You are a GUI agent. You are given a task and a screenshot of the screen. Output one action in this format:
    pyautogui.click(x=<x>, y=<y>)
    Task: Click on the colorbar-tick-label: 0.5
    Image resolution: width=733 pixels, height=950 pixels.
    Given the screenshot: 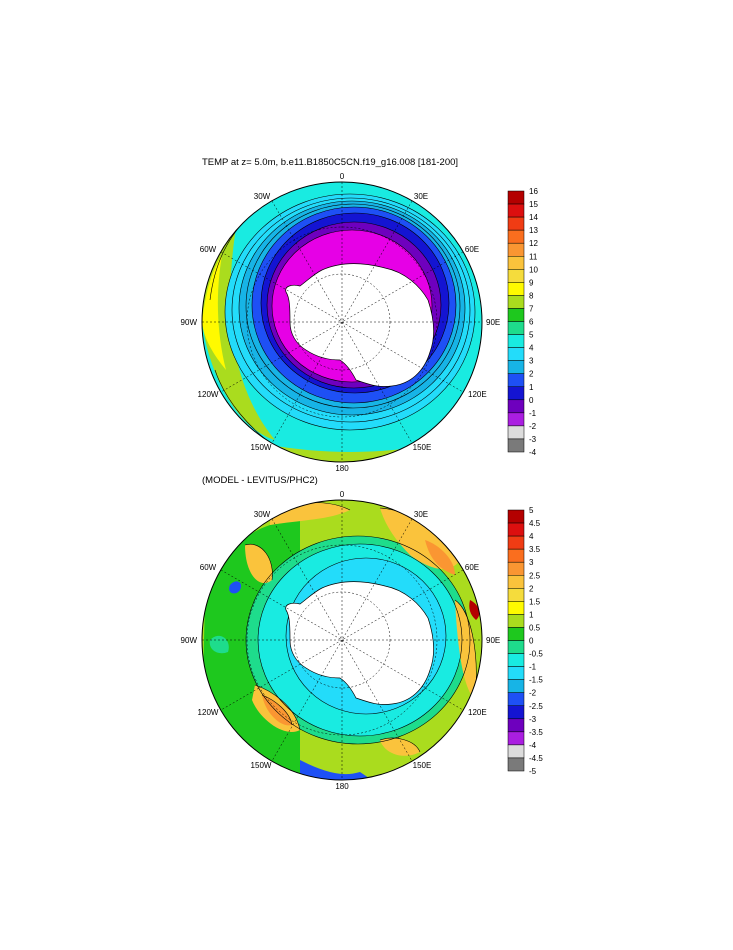 What is the action you would take?
    pyautogui.click(x=535, y=627)
    